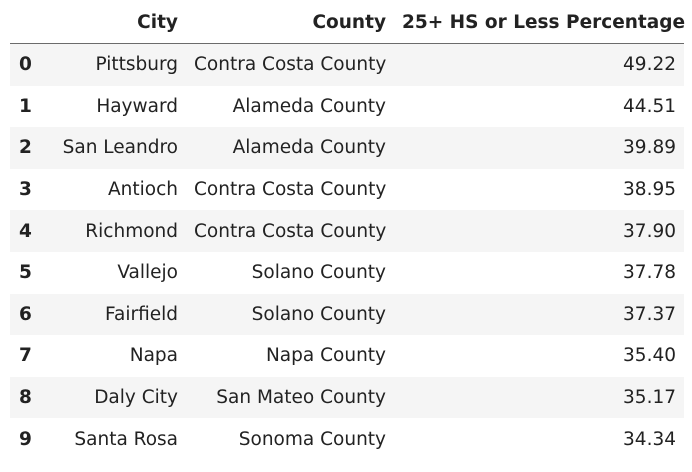 The width and height of the screenshot is (692, 472). What do you see at coordinates (25, 439) in the screenshot?
I see `row-index: 9` at bounding box center [25, 439].